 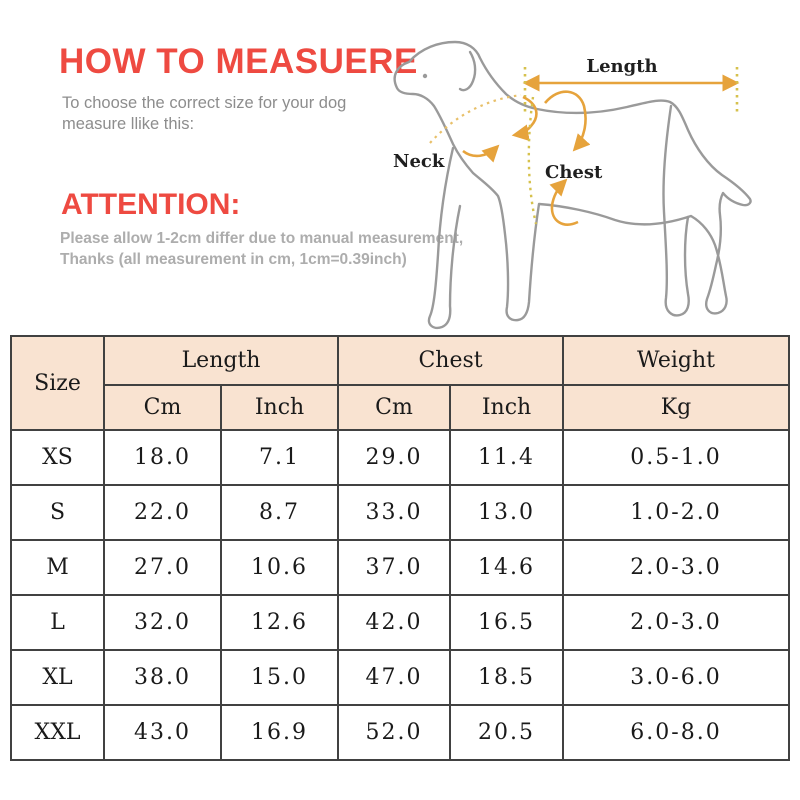 What do you see at coordinates (676, 457) in the screenshot?
I see `weight-kg-cell: 0.5-1.0` at bounding box center [676, 457].